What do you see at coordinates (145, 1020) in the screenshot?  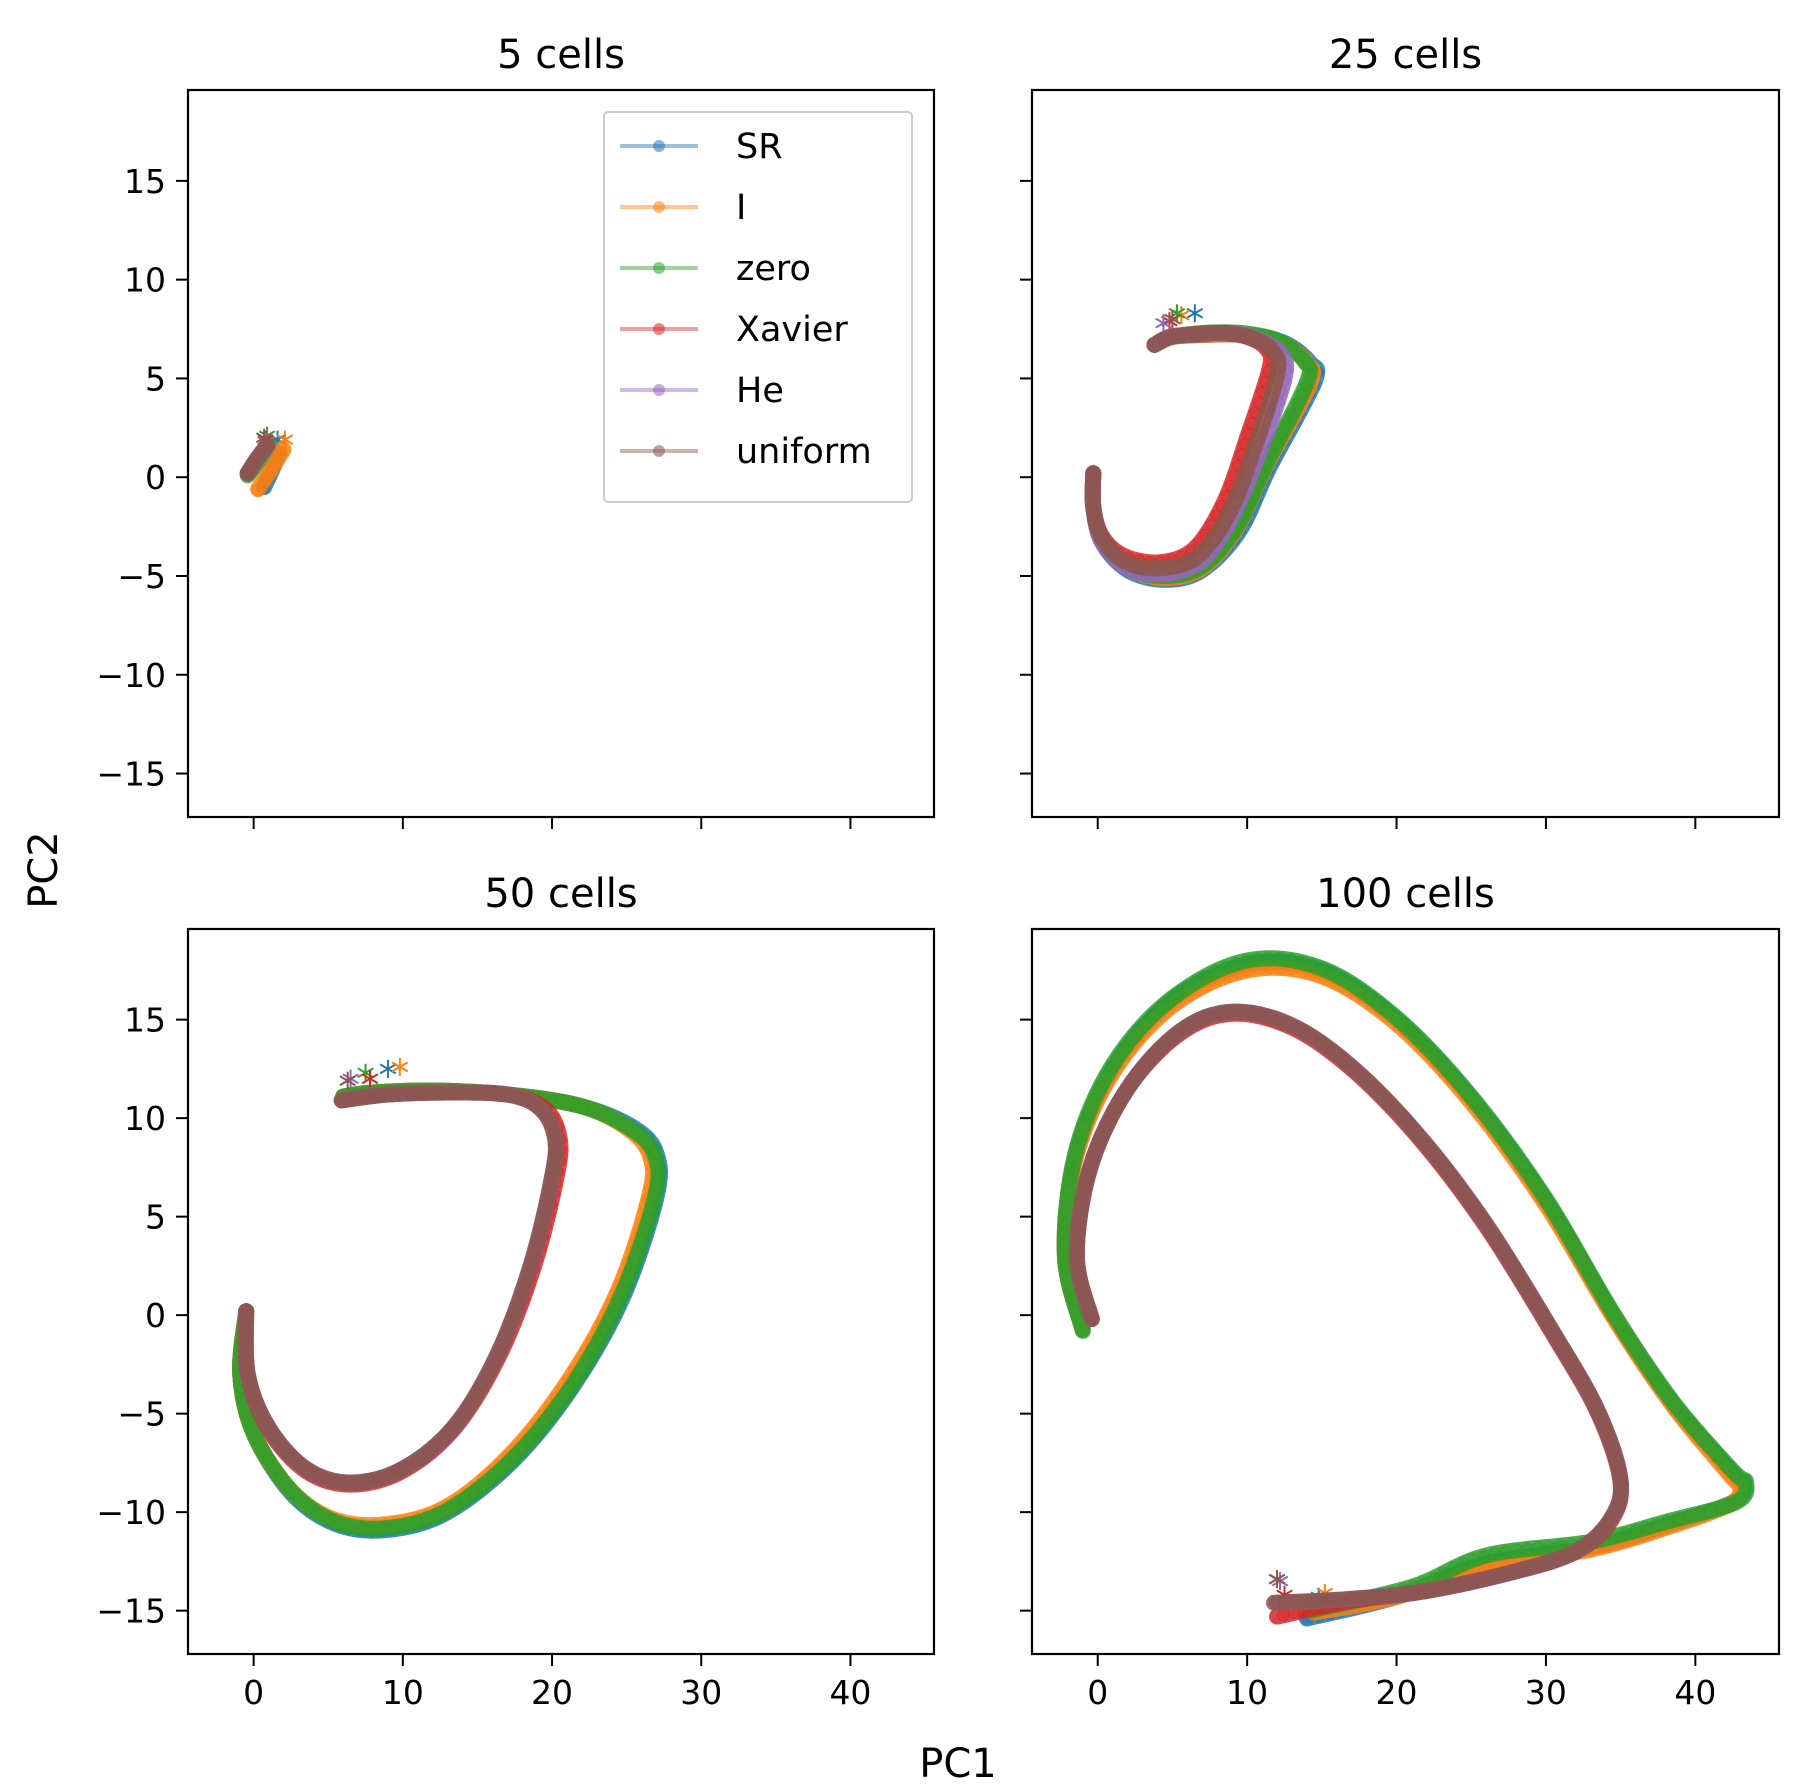 I see `y-tick-label: 15` at bounding box center [145, 1020].